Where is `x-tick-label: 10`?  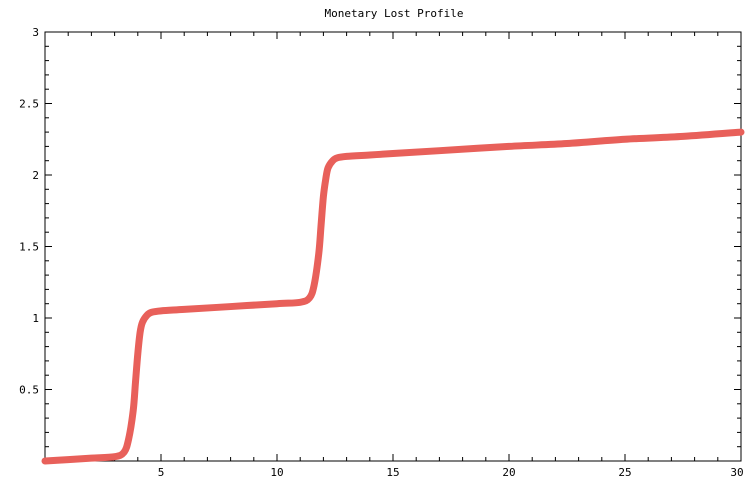
x-tick-label: 10 is located at coordinates (276, 472).